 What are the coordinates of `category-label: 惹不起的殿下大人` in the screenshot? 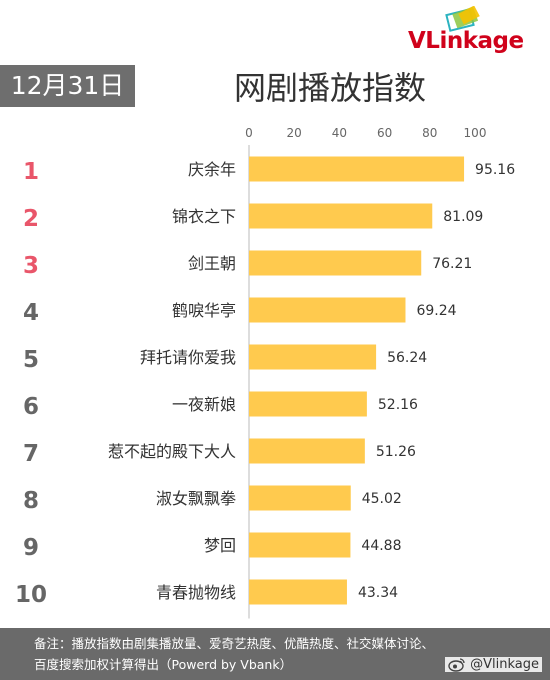 It's located at (172, 451).